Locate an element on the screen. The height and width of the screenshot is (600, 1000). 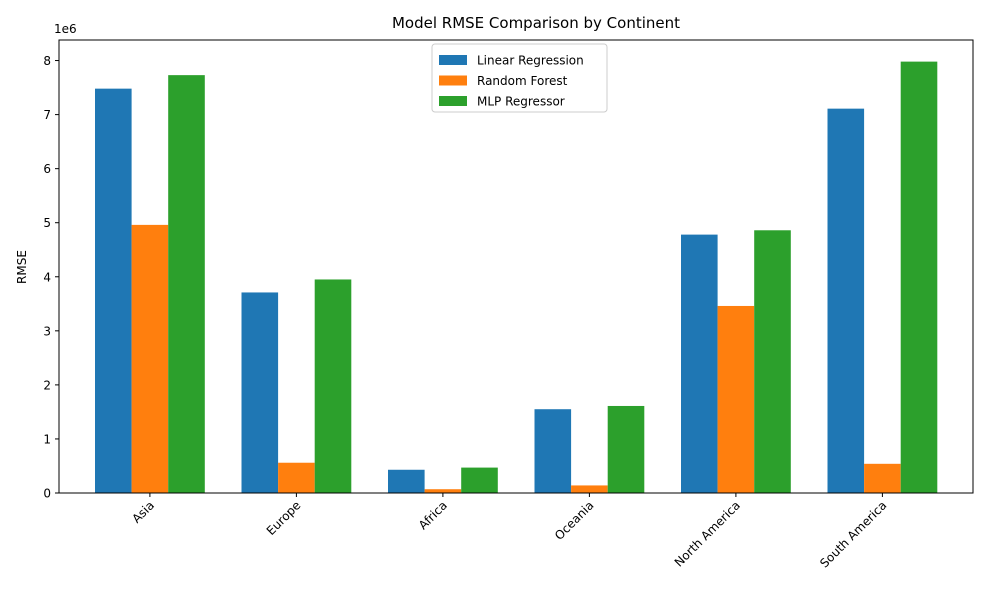
bar-linear-regression-africa is located at coordinates (406, 481).